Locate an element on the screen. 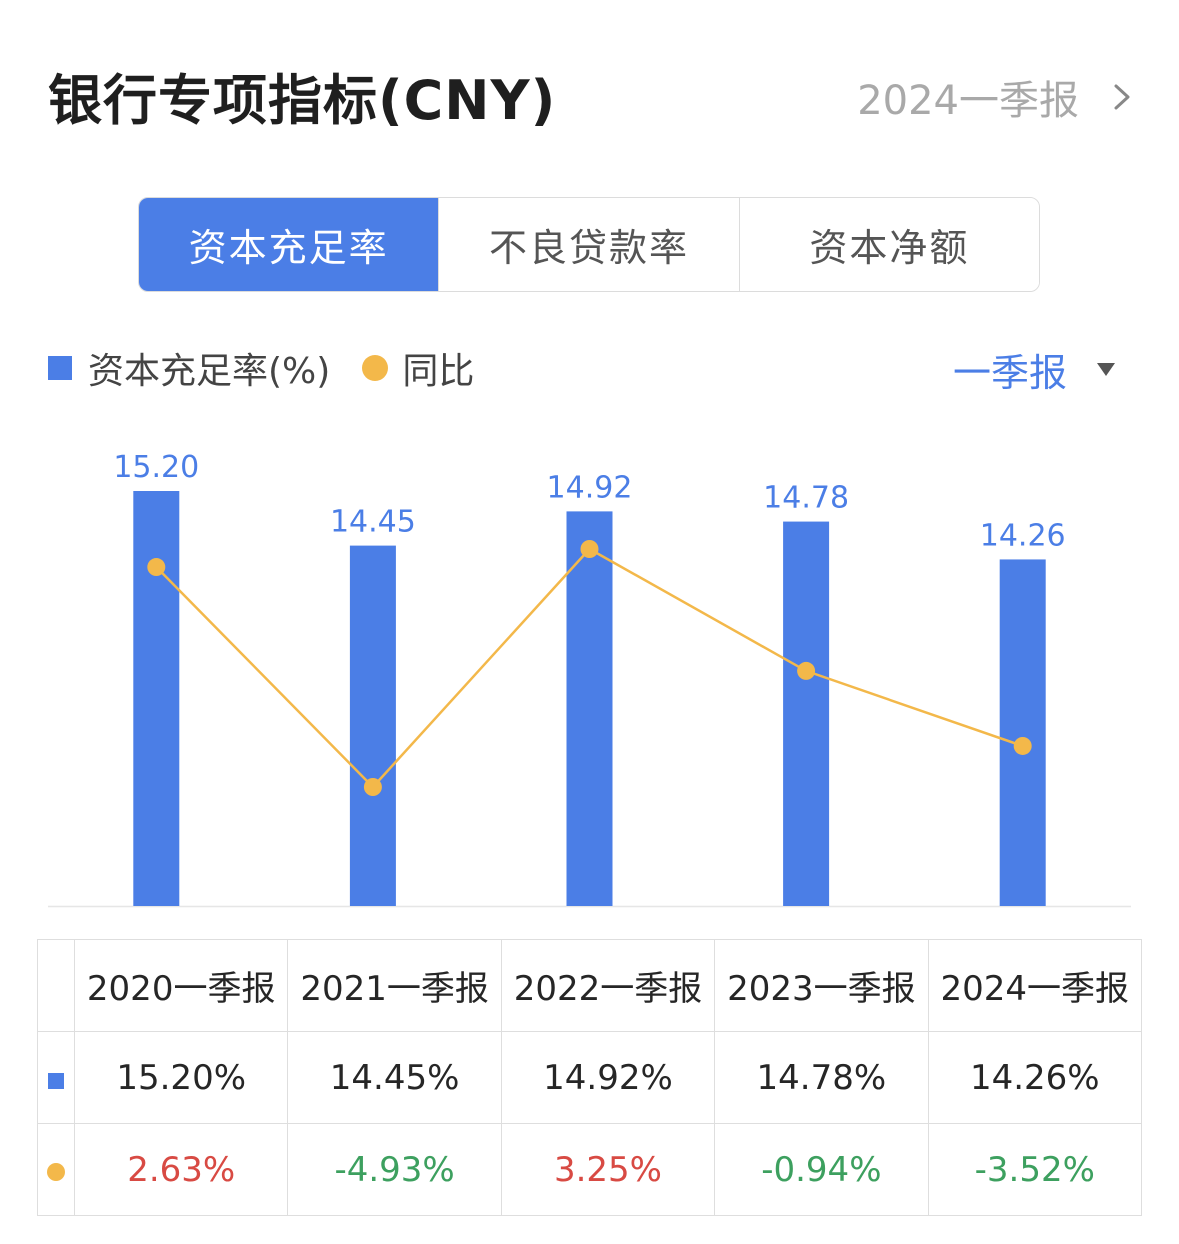 The width and height of the screenshot is (1179, 1244). table-row-yoy: 2.63% -4.93% 3.25% -0.94% -3.52% is located at coordinates (590, 1169).